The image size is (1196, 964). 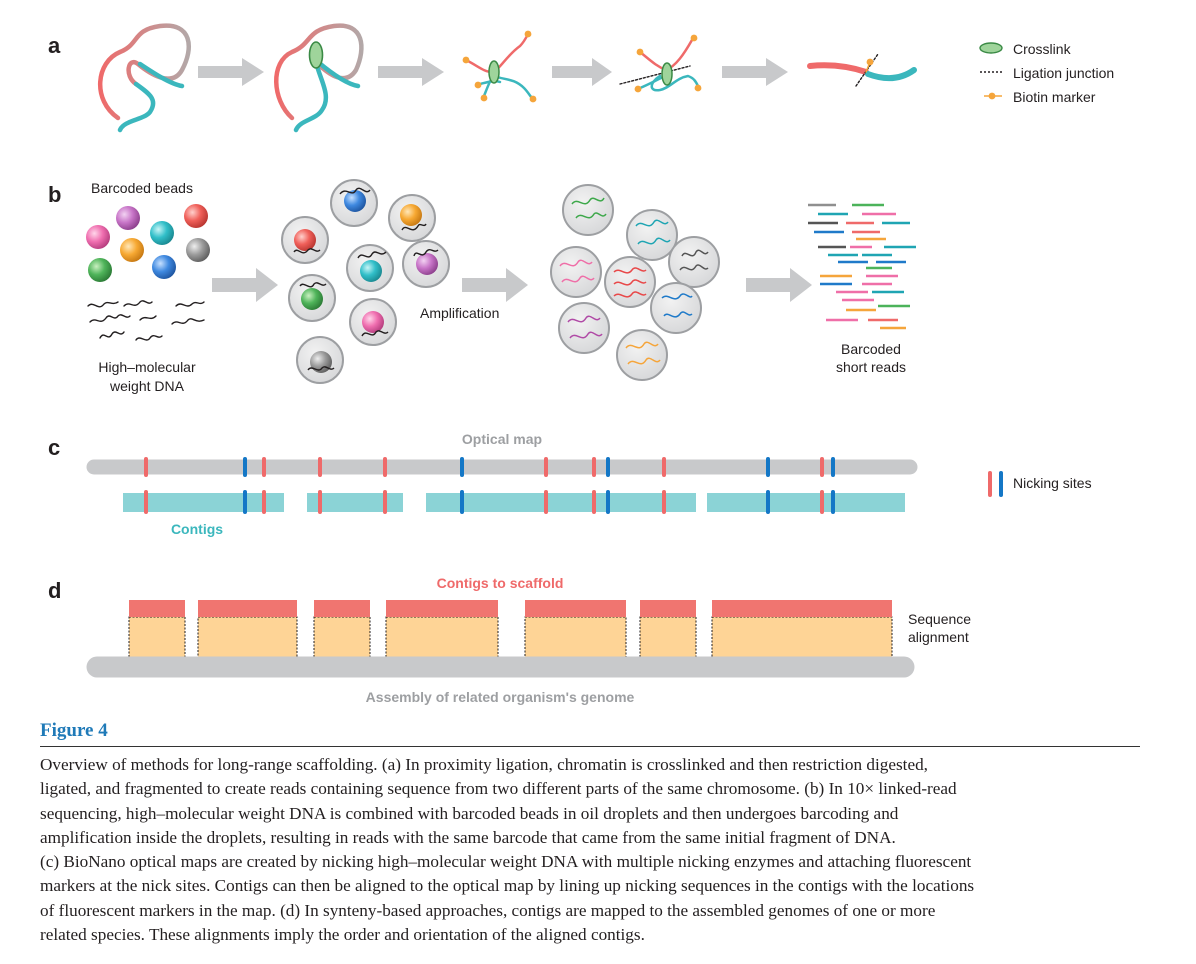 I want to click on crosslink-label: Crosslink, so click(x=1042, y=49).